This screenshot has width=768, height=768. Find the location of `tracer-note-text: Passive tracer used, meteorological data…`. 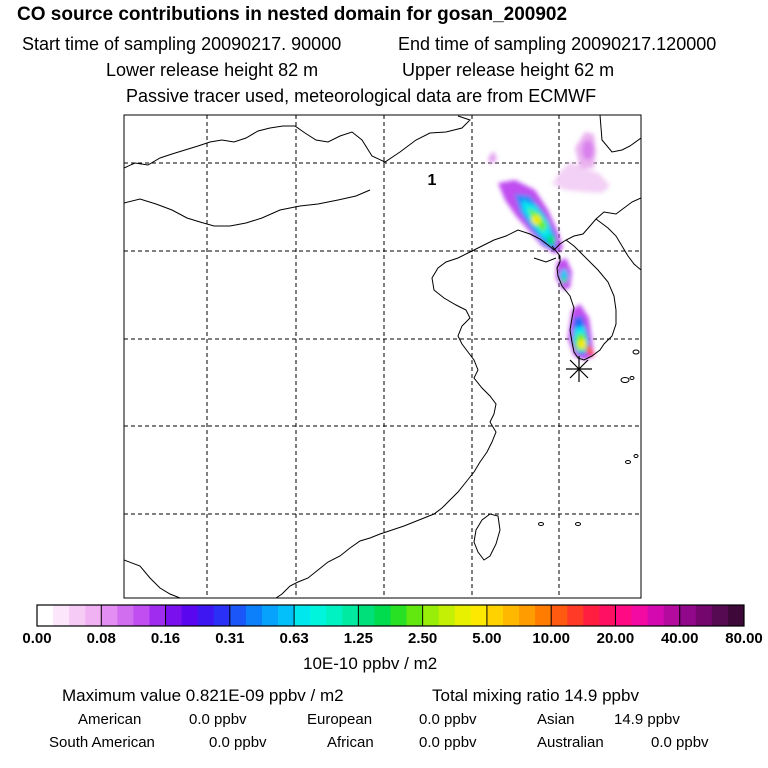

tracer-note-text: Passive tracer used, meteorological data… is located at coordinates (361, 96).